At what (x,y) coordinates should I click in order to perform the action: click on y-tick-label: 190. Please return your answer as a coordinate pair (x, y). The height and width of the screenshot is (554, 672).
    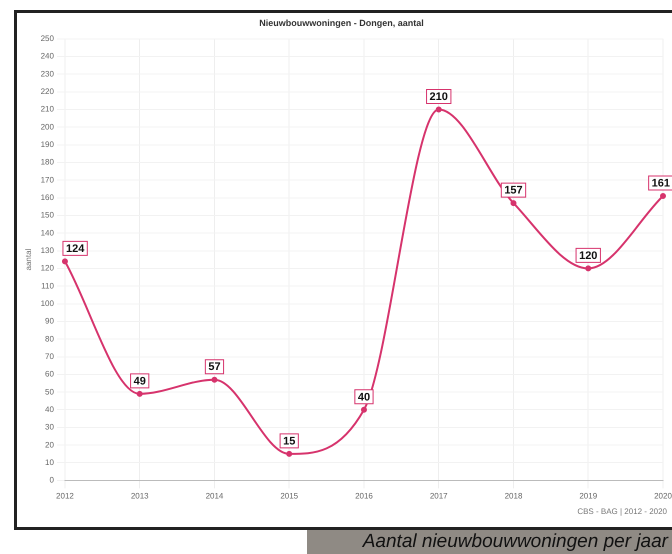
    Looking at the image, I should click on (47, 144).